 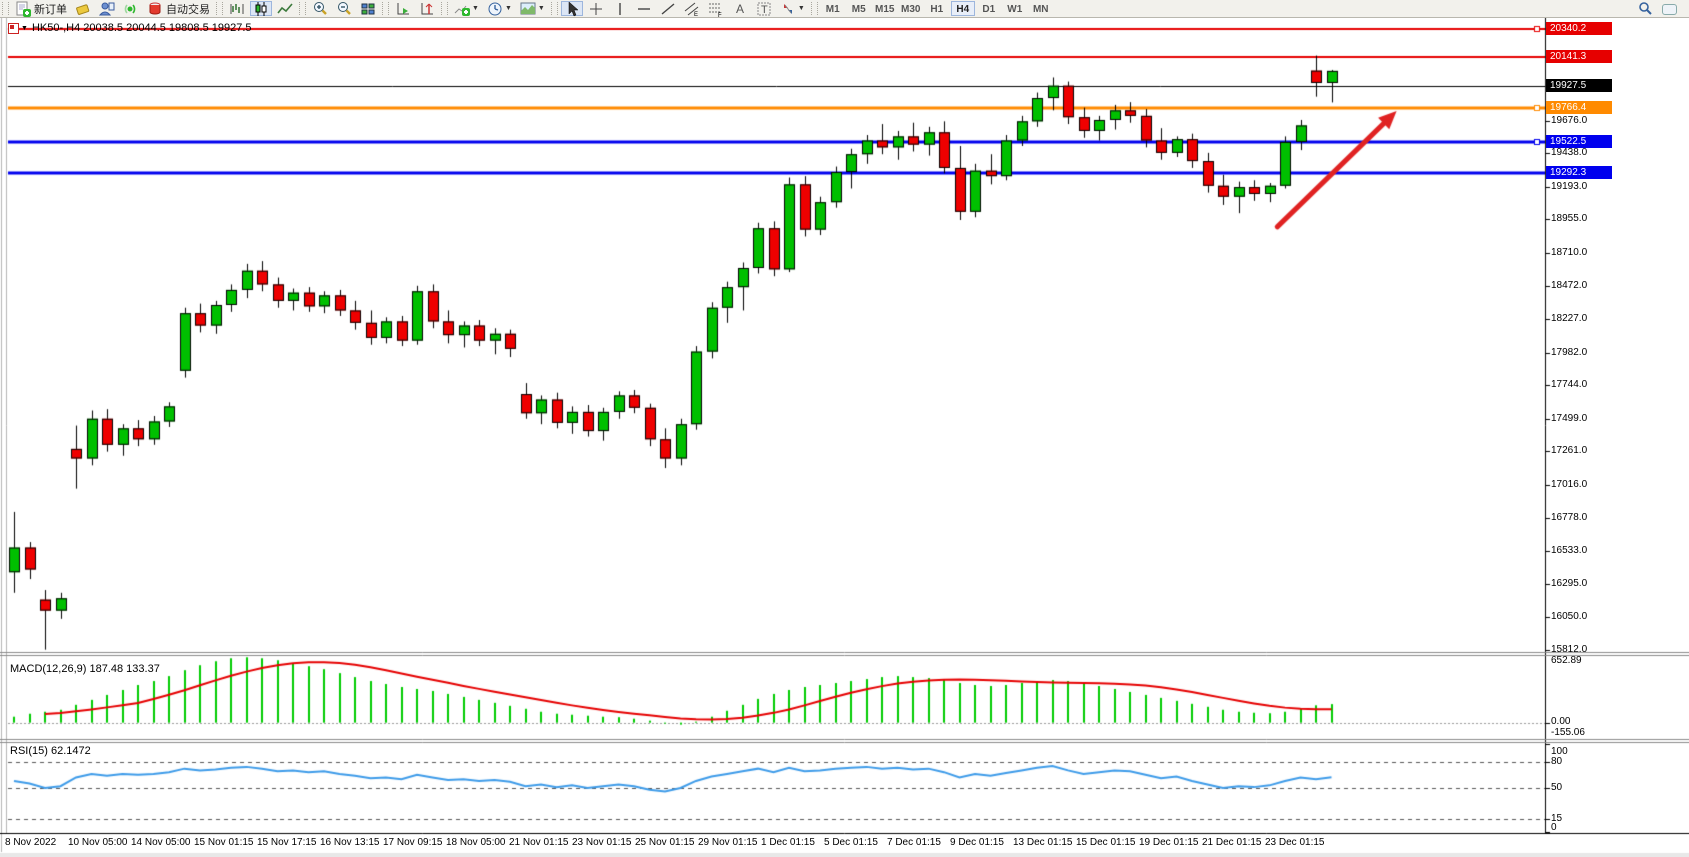 I want to click on signals-button, so click(x=131, y=8).